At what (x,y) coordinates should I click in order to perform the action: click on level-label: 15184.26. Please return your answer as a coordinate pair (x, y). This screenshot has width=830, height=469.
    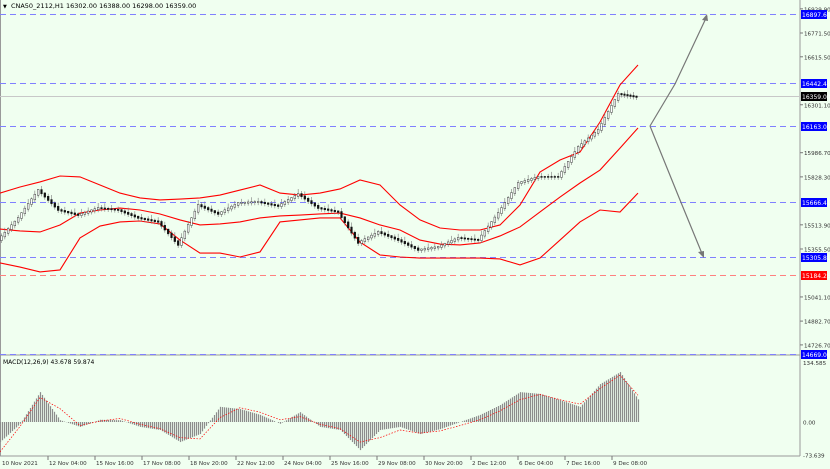
    Looking at the image, I should click on (816, 276).